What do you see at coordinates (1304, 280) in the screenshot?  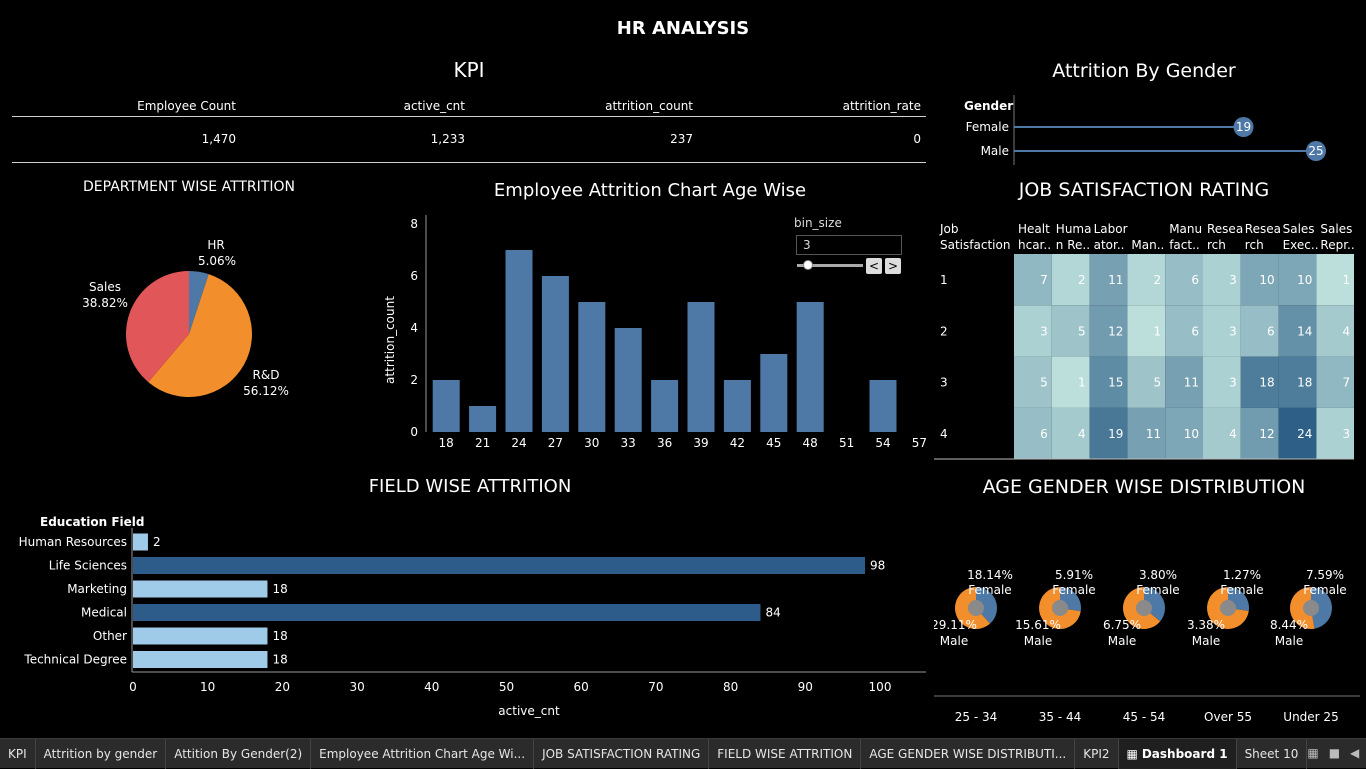 I see `heatmap-cell-value: 10` at bounding box center [1304, 280].